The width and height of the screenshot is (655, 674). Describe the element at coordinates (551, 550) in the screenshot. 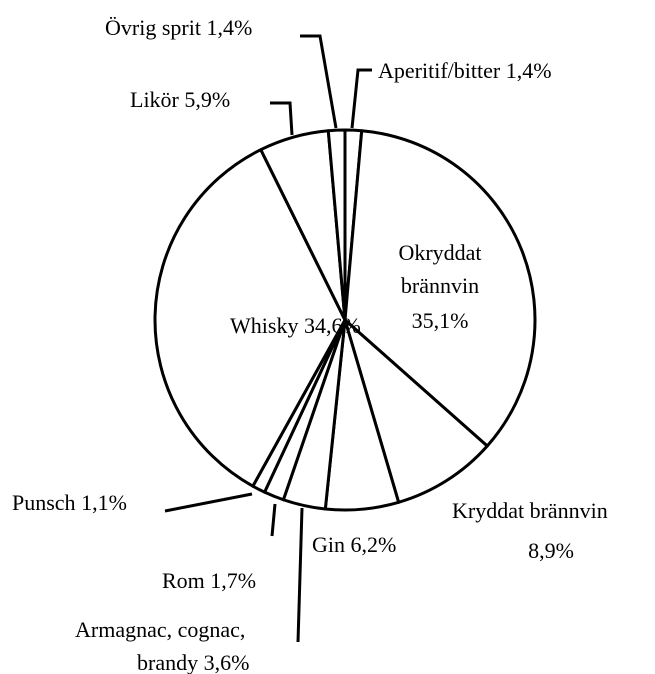

I see `slice-value-label: 8,9%` at that location.